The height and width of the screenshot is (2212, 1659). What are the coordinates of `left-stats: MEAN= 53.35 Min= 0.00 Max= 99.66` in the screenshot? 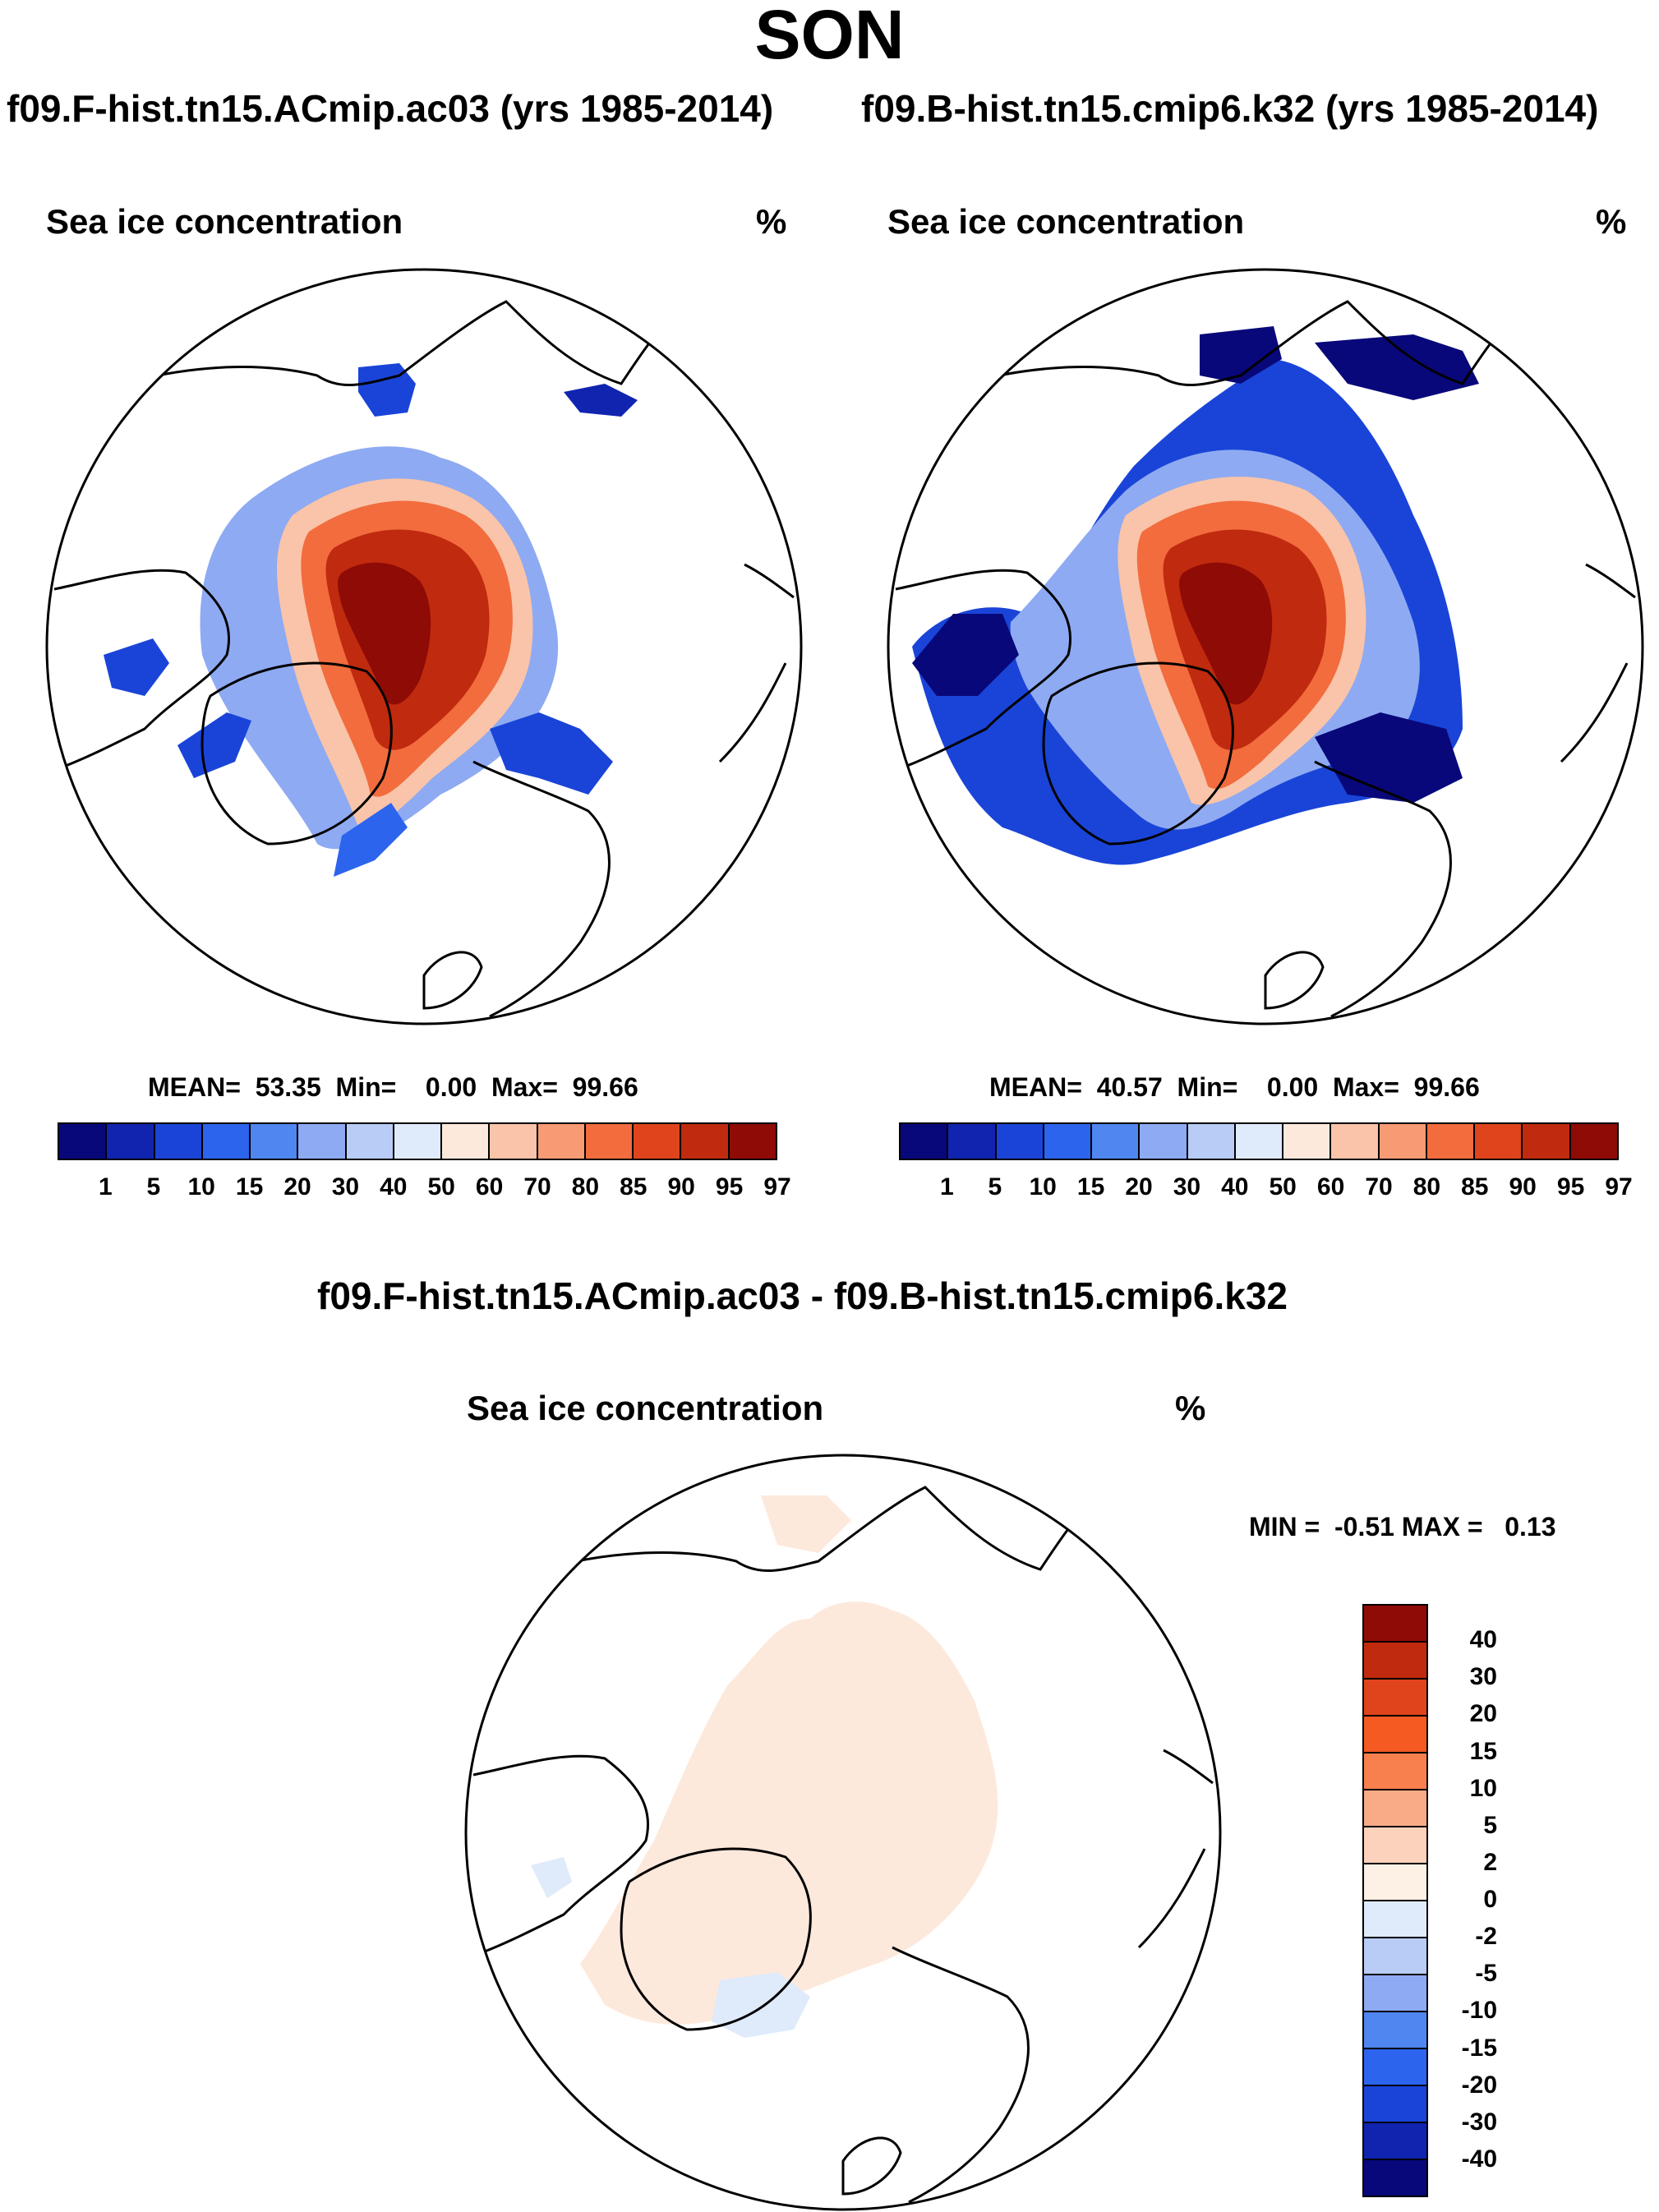 It's located at (393, 1087).